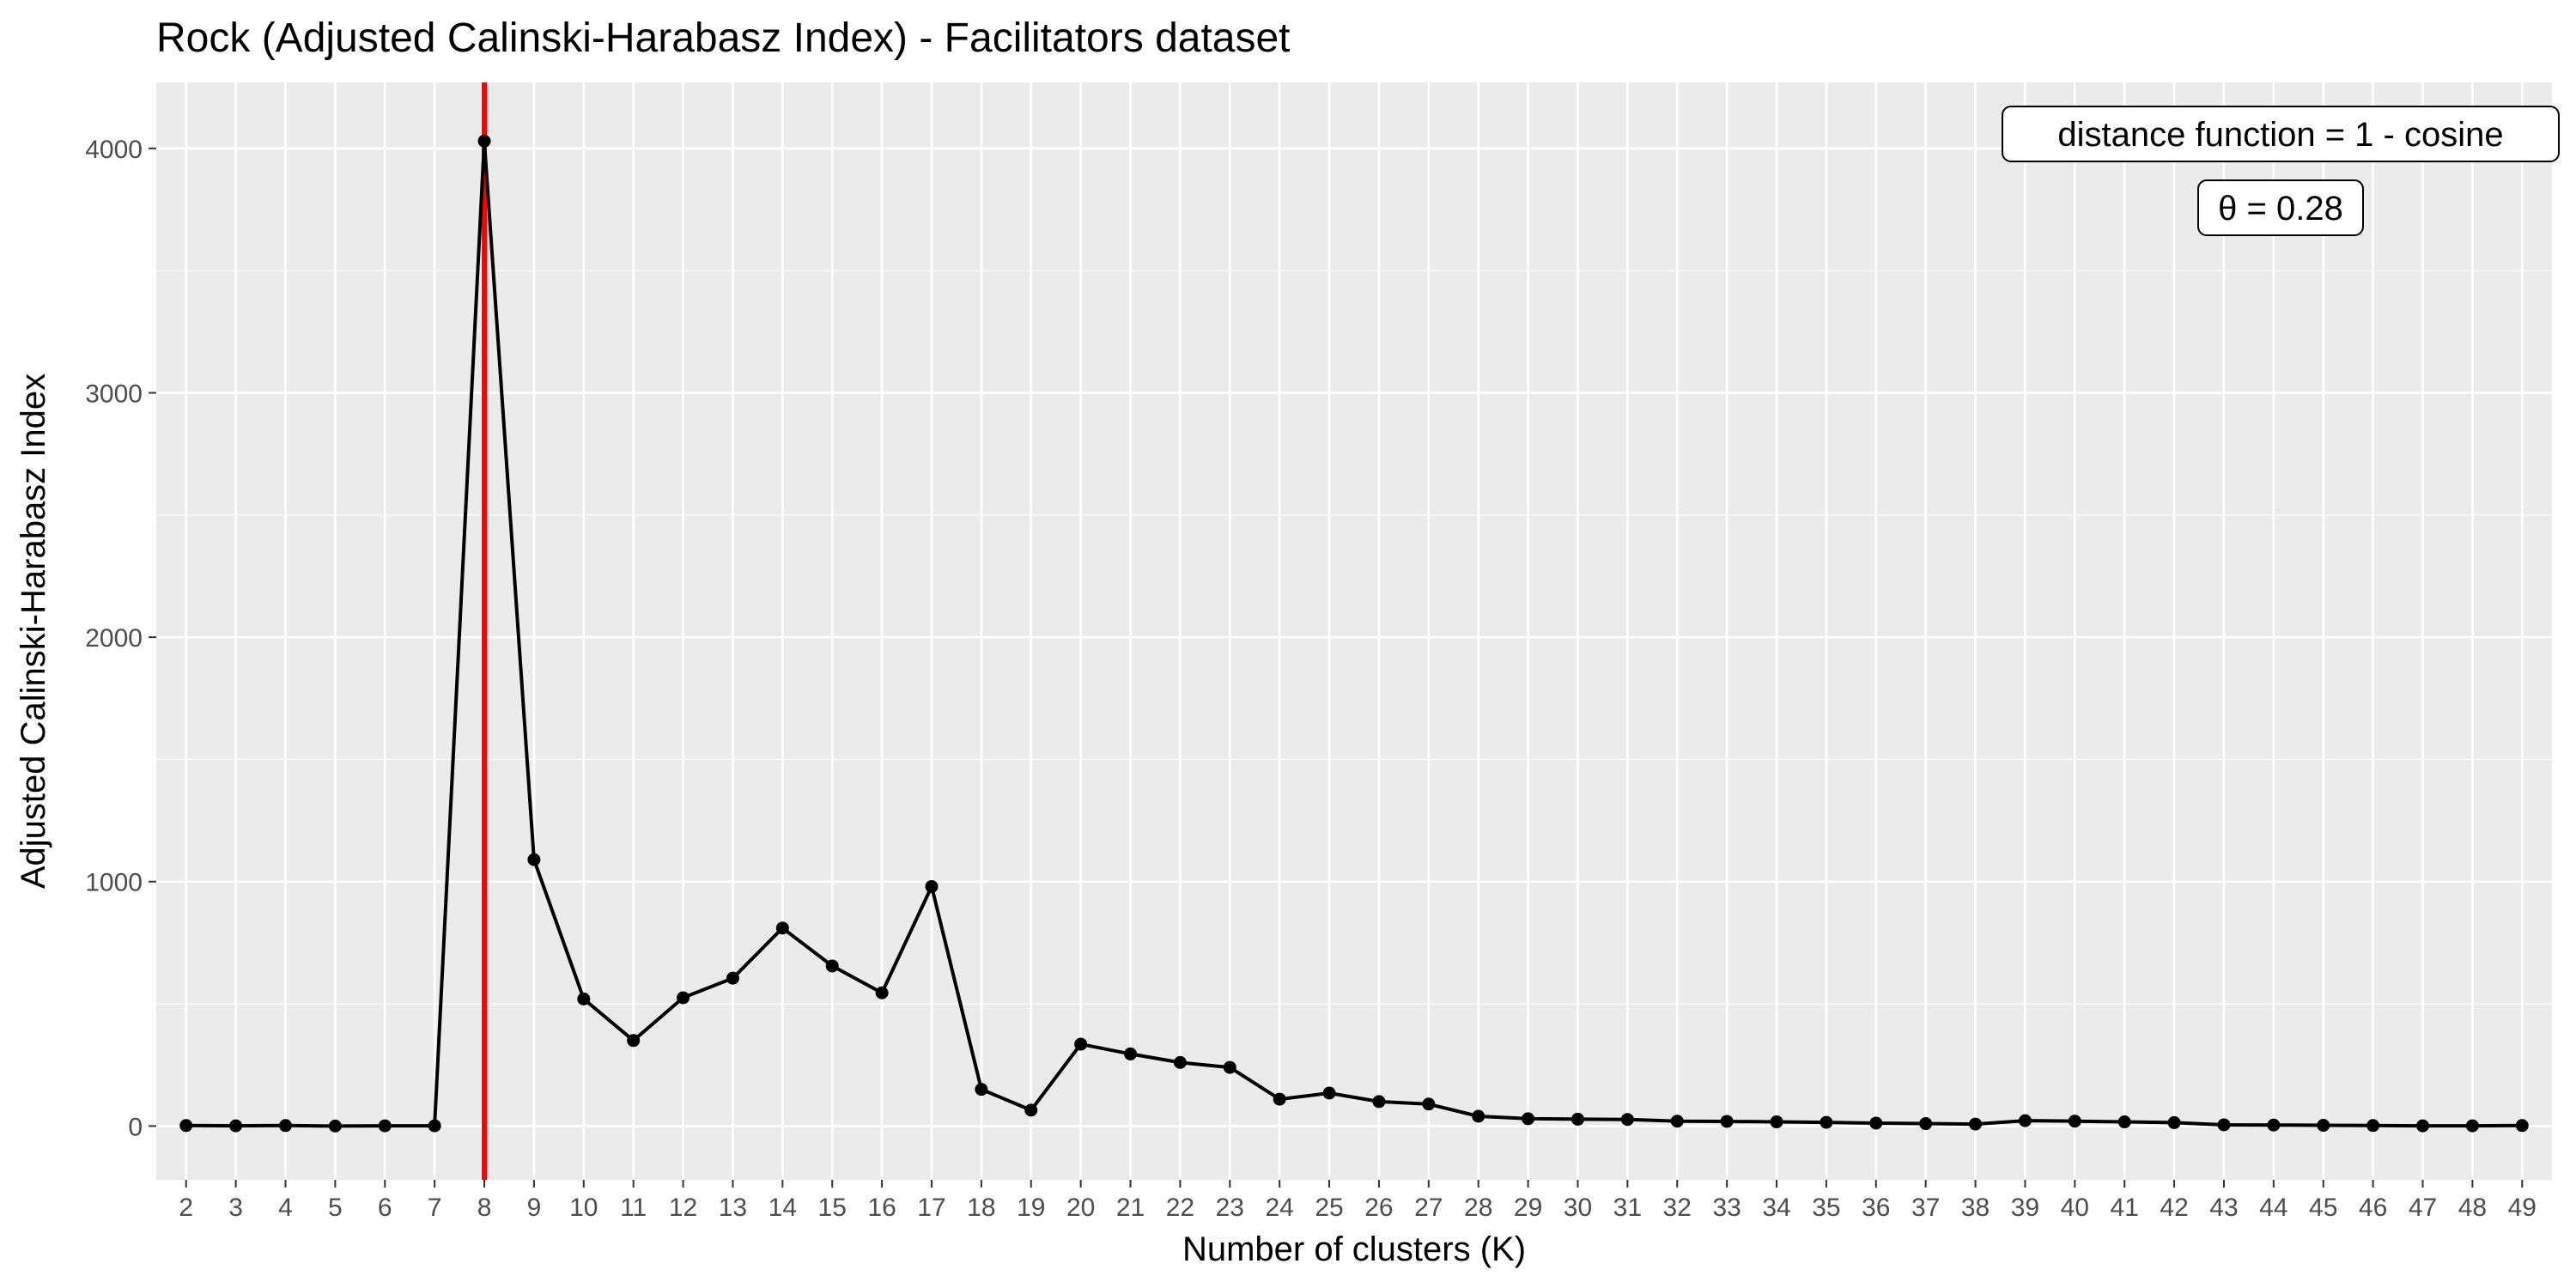 The height and width of the screenshot is (1288, 2576). What do you see at coordinates (1925, 1208) in the screenshot?
I see `x-tick-label: 37` at bounding box center [1925, 1208].